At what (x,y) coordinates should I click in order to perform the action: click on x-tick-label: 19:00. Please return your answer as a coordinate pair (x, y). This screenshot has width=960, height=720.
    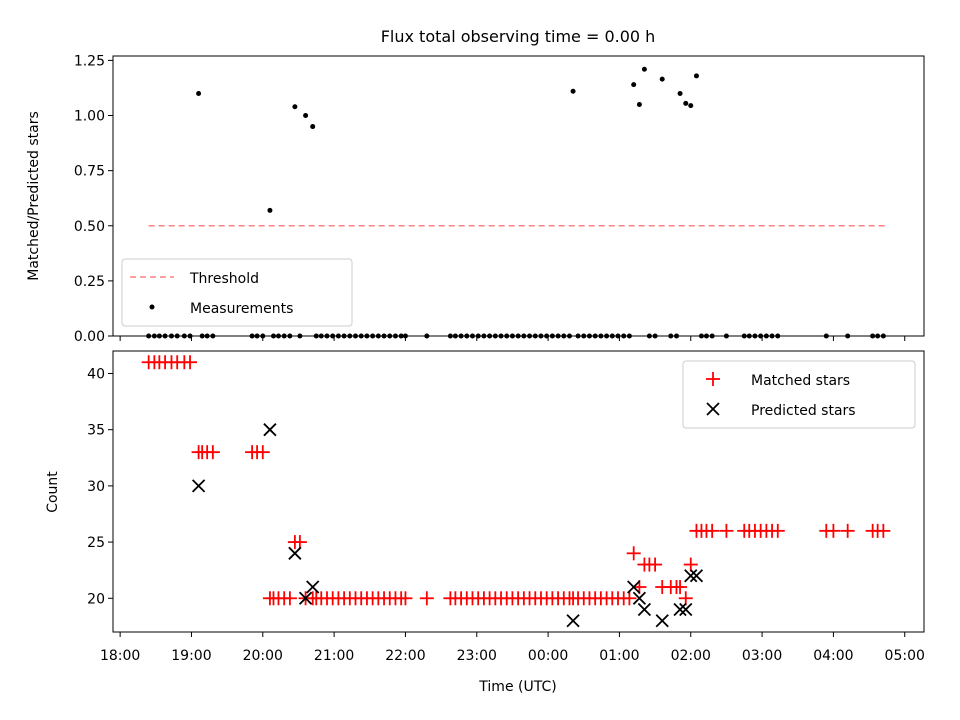
    Looking at the image, I should click on (191, 656).